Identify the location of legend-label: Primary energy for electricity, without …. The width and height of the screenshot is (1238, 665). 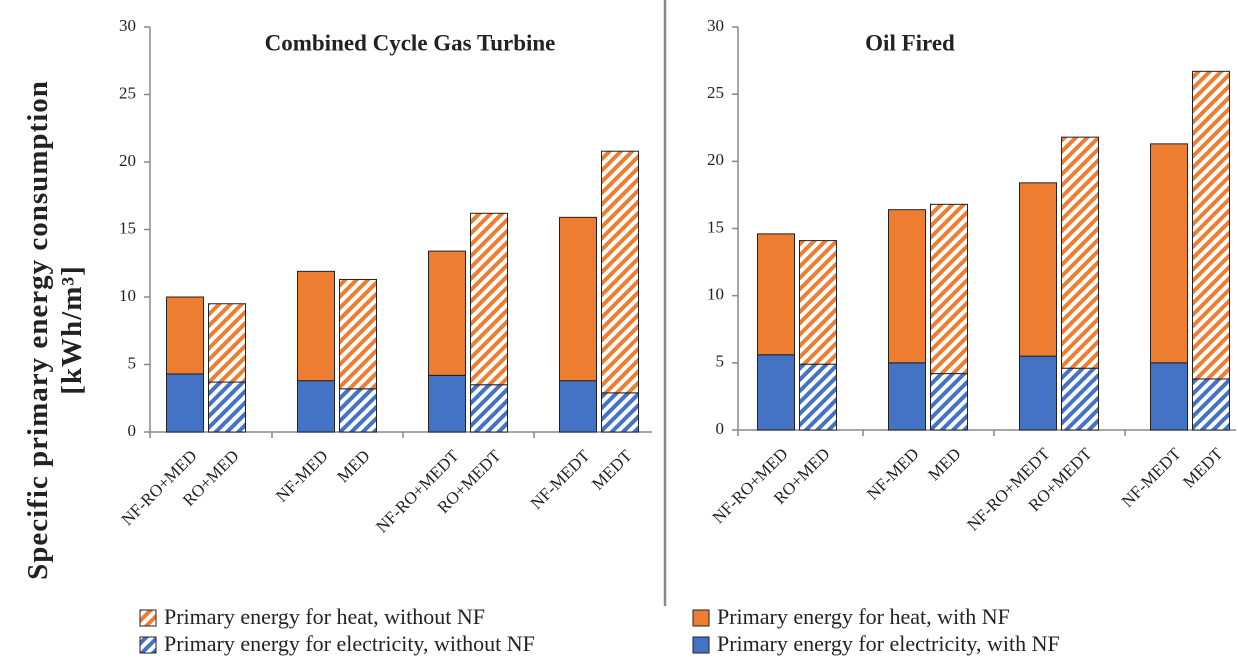
(349, 643).